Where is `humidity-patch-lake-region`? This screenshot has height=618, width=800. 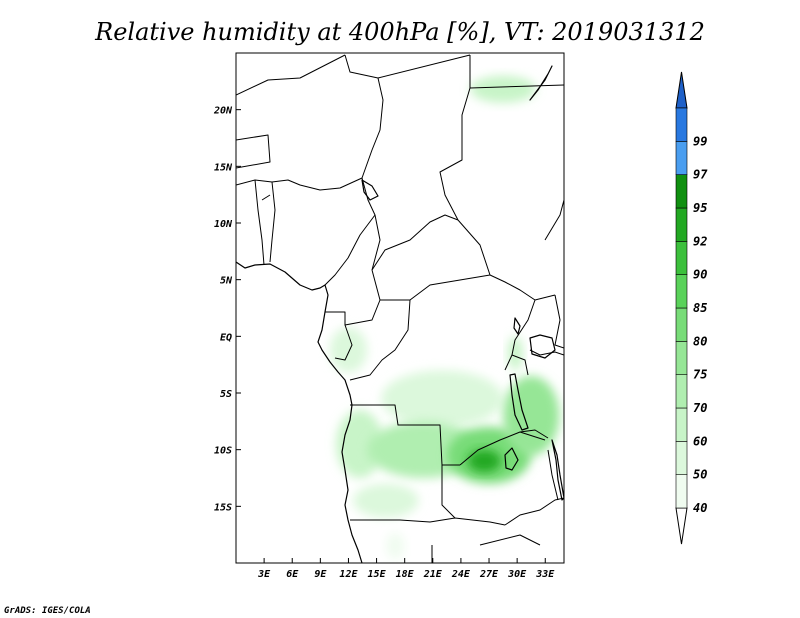 humidity-patch-lake-region is located at coordinates (531, 416).